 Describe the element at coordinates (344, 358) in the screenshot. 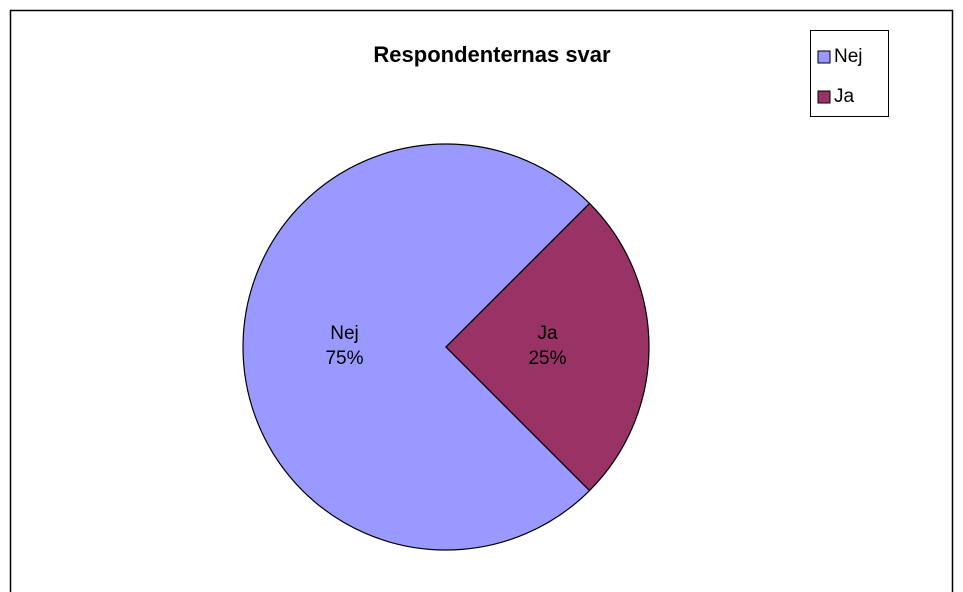

I see `slice-value: 75%` at that location.